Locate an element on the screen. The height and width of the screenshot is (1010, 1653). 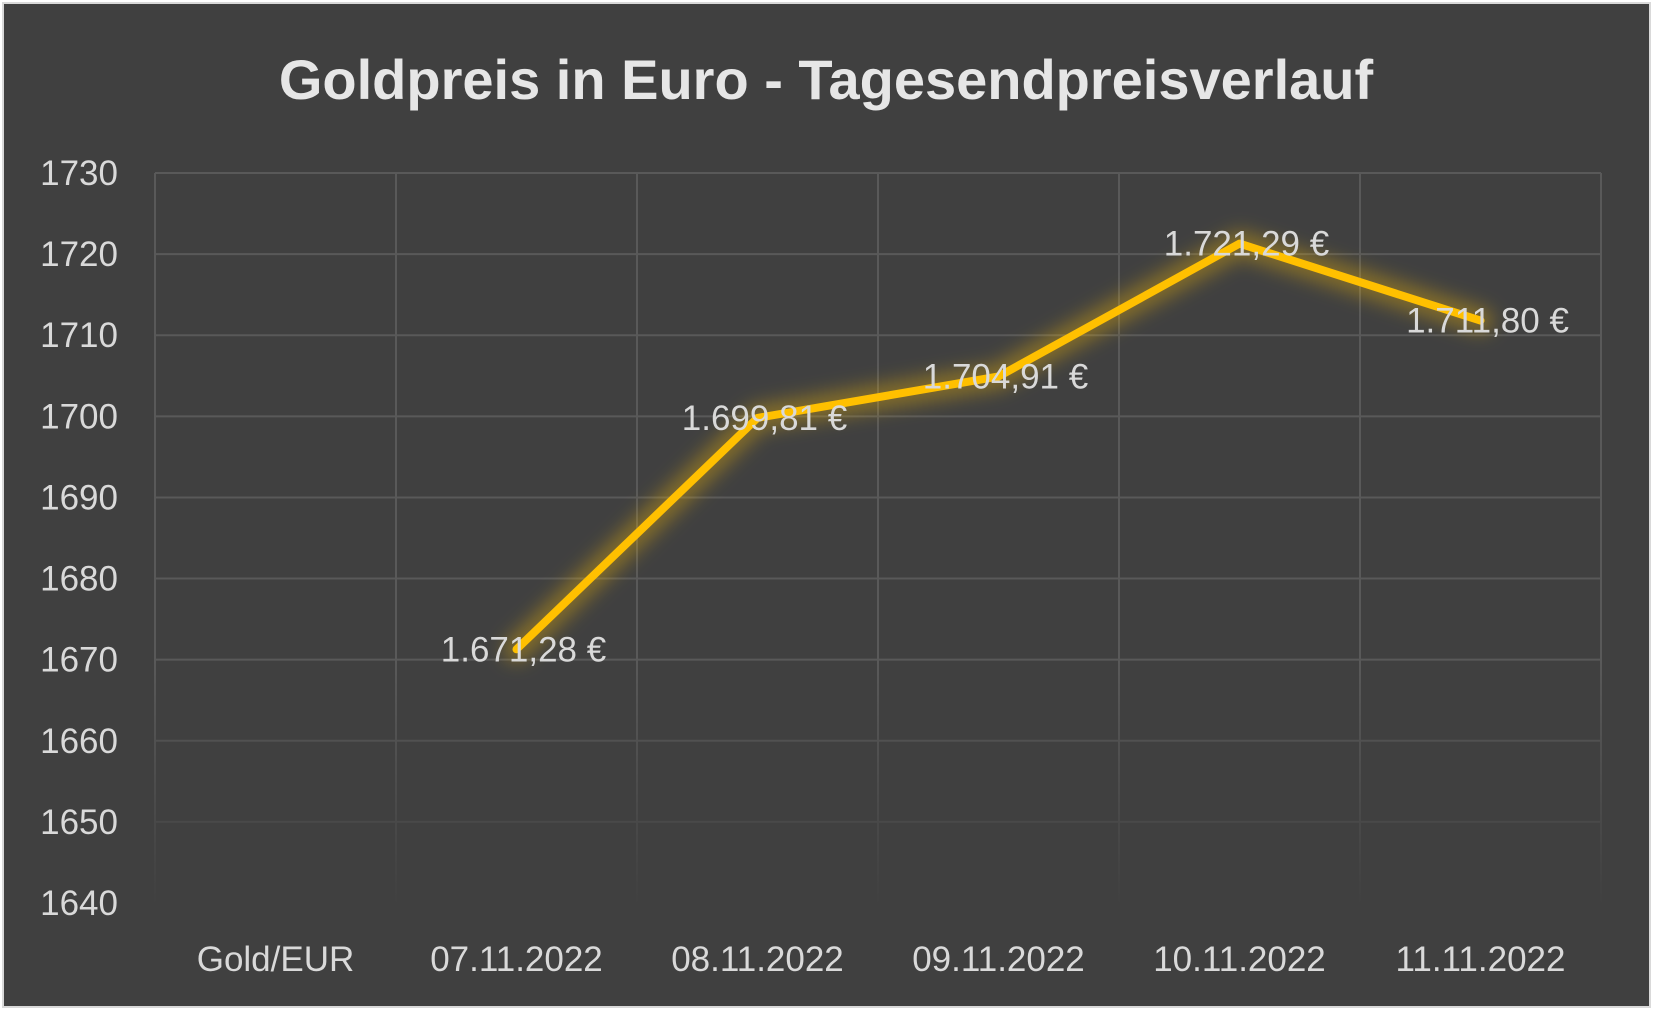
x-tick-label: 10.11.2022 is located at coordinates (1239, 959).